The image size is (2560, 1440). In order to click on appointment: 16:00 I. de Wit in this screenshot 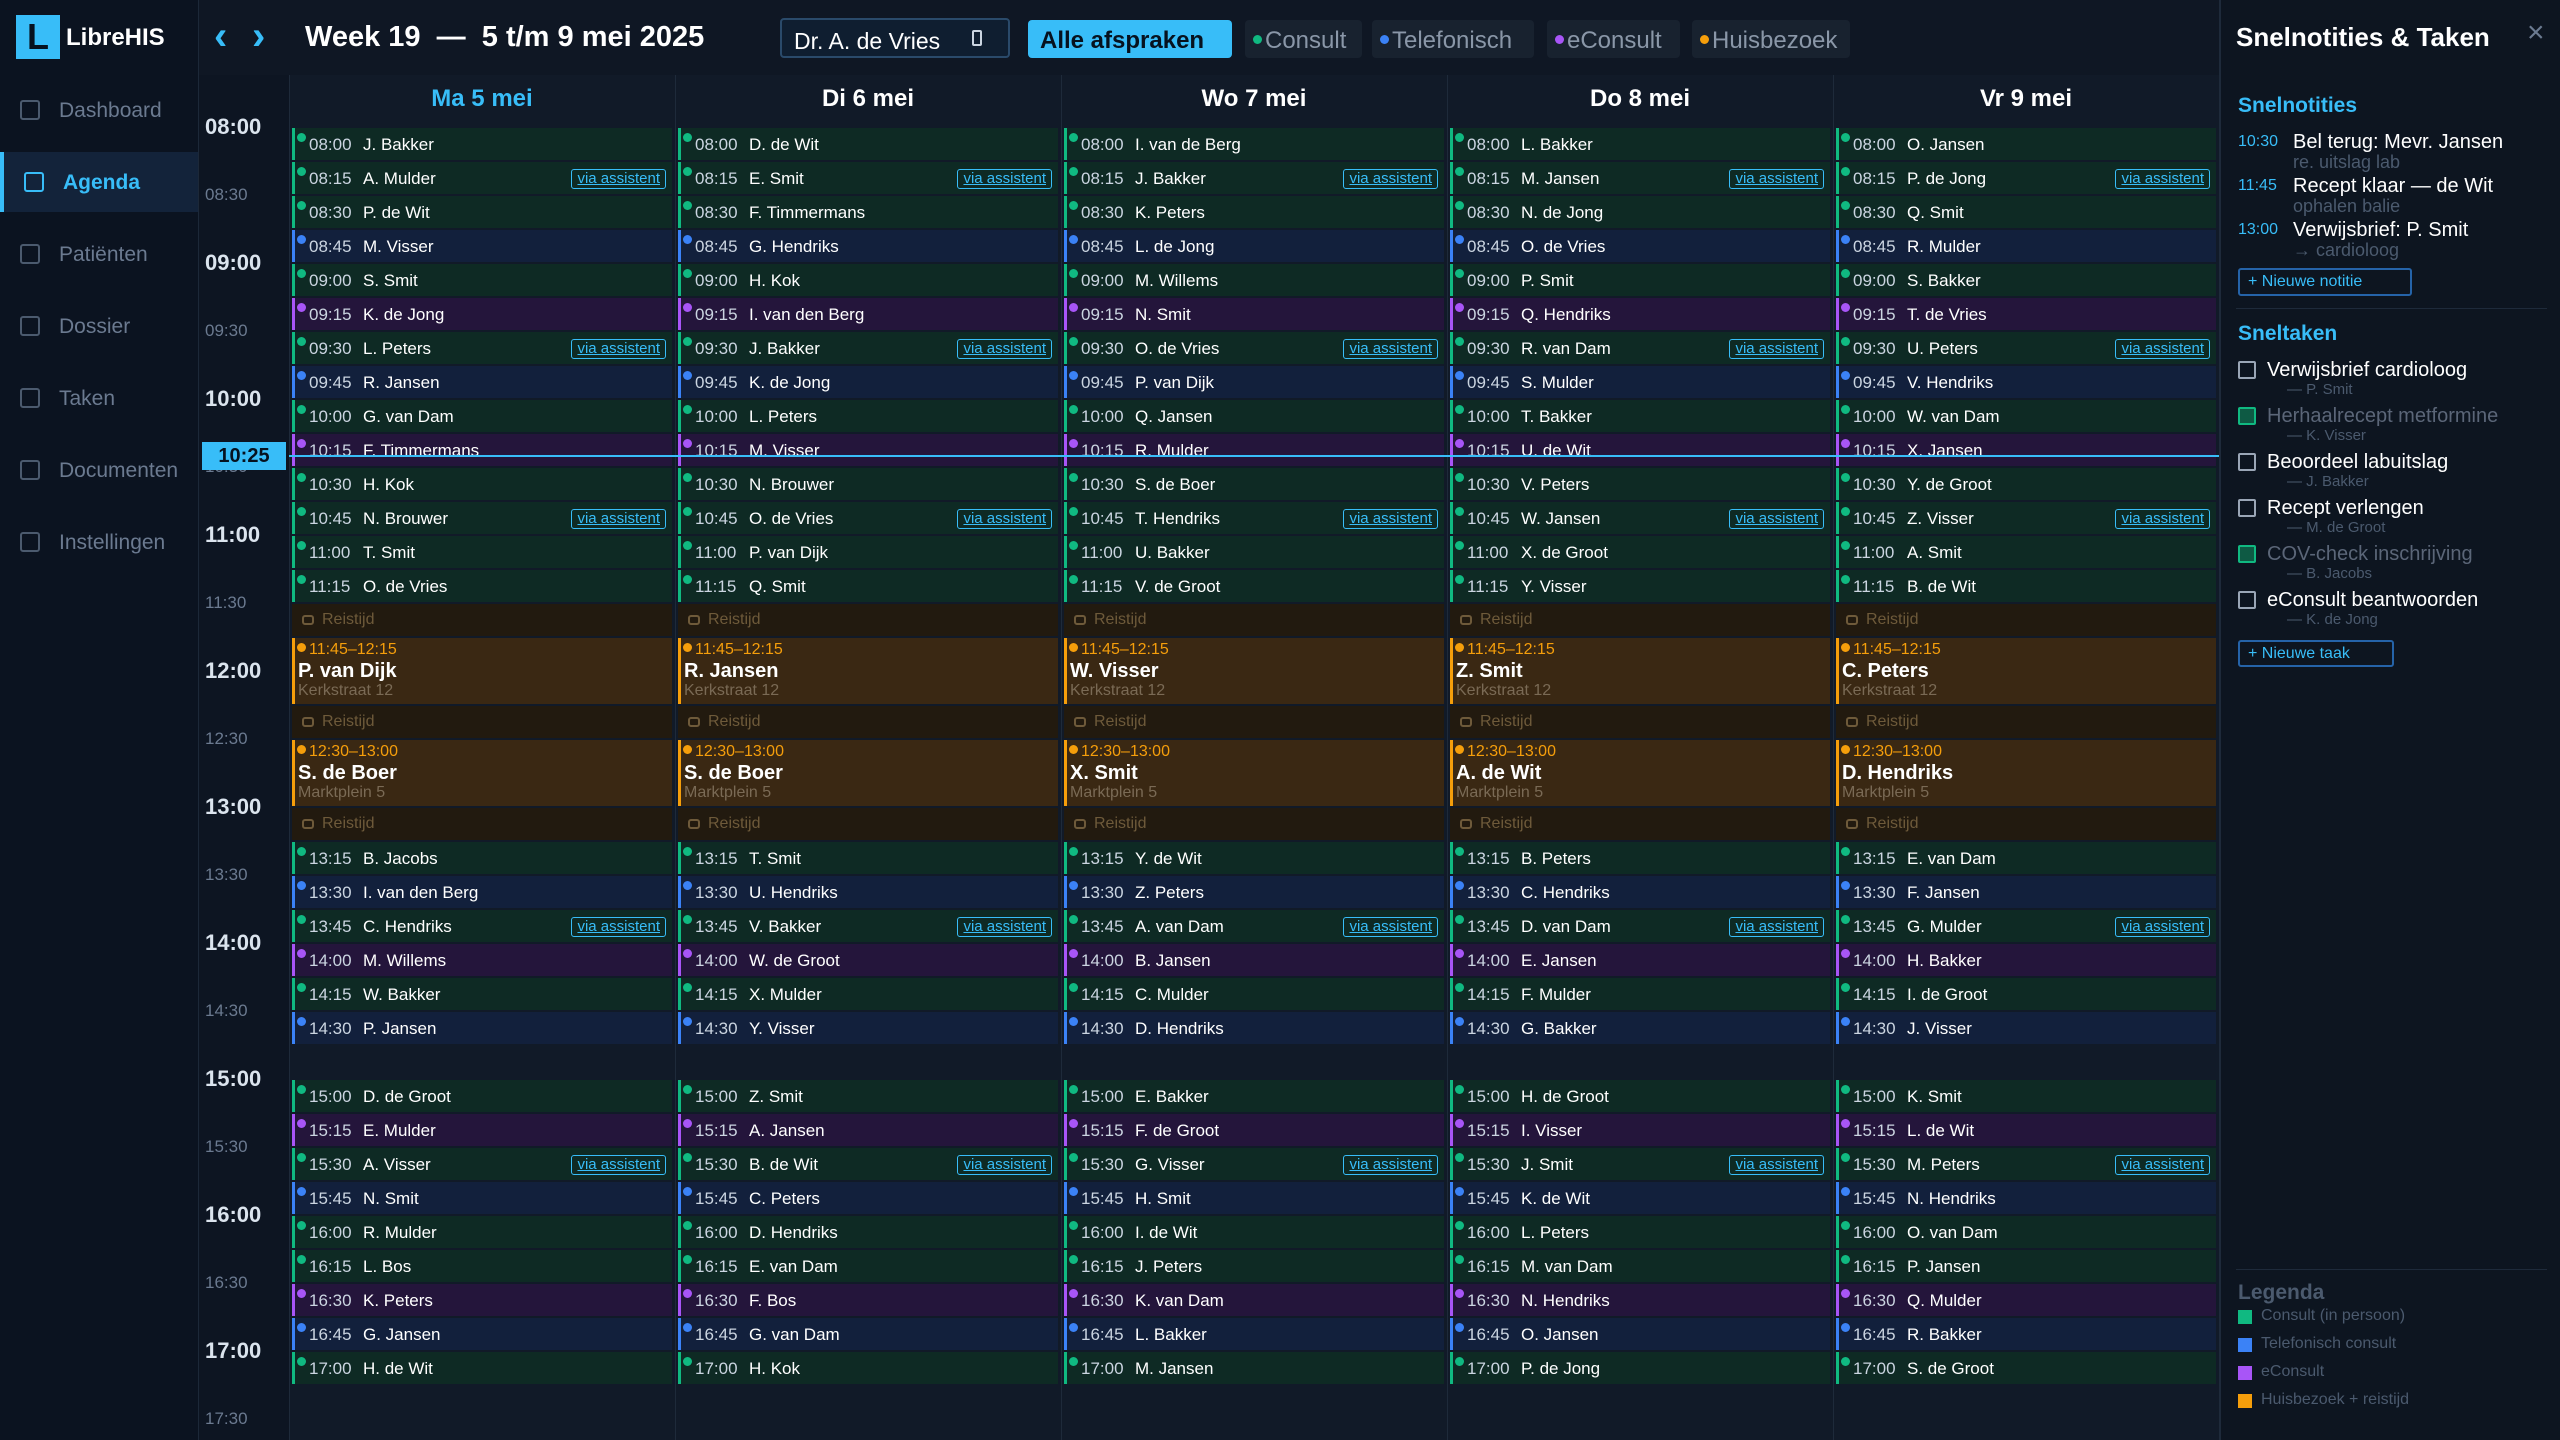, I will do `click(1254, 1232)`.